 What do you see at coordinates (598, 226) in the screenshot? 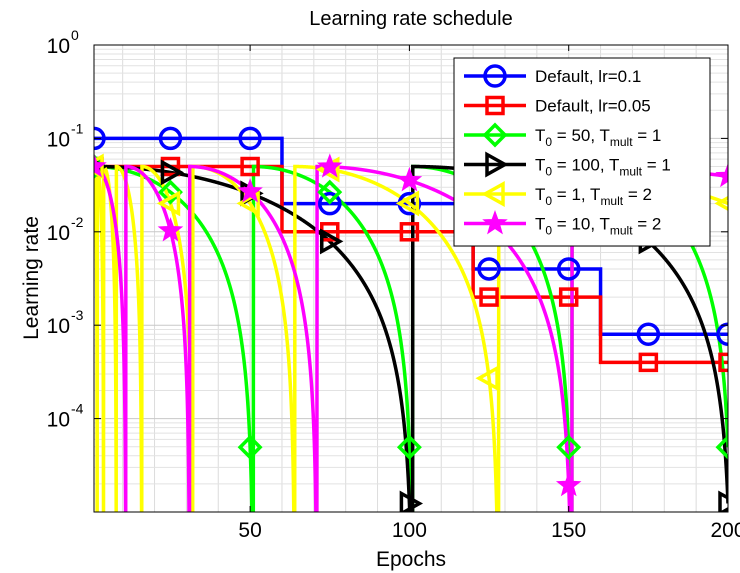
I see `legend-label: T0 = 10, Tmult = 2` at bounding box center [598, 226].